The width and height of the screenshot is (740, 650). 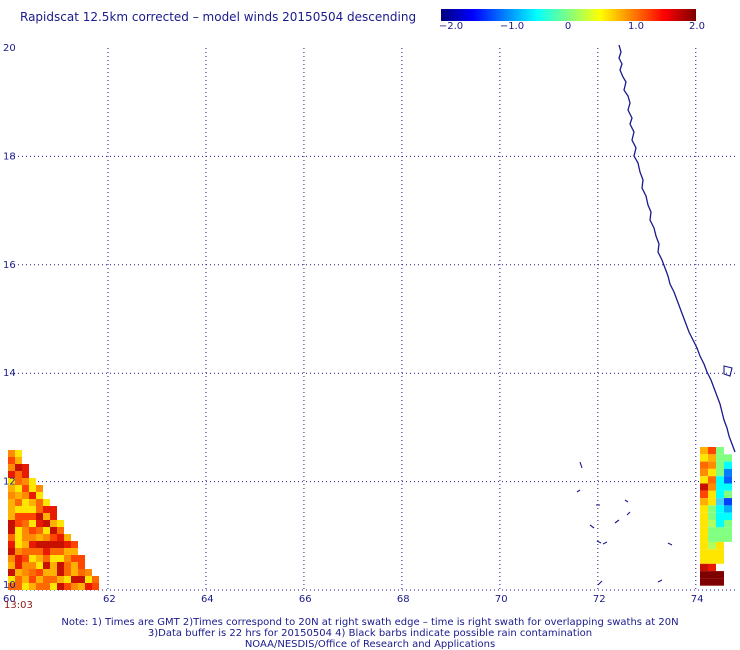 I want to click on colorbar-tick: 2.0, so click(x=697, y=26).